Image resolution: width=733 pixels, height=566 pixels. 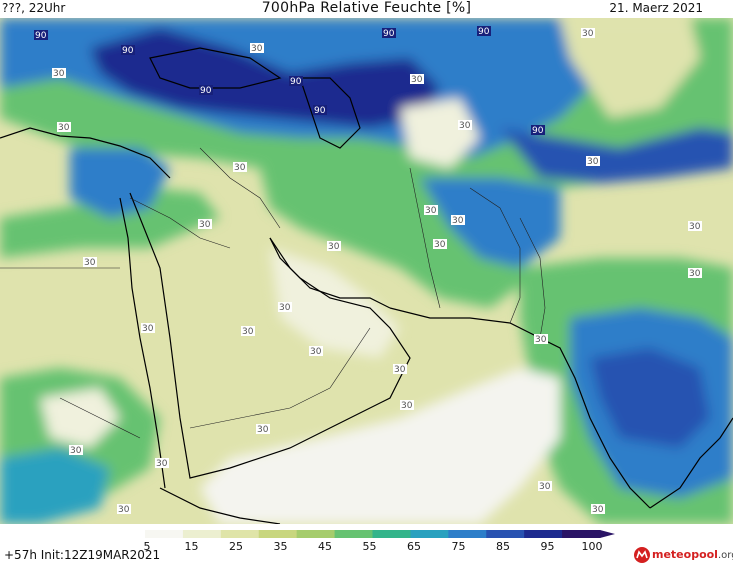 I want to click on field-high-levant, so click(x=120, y=183).